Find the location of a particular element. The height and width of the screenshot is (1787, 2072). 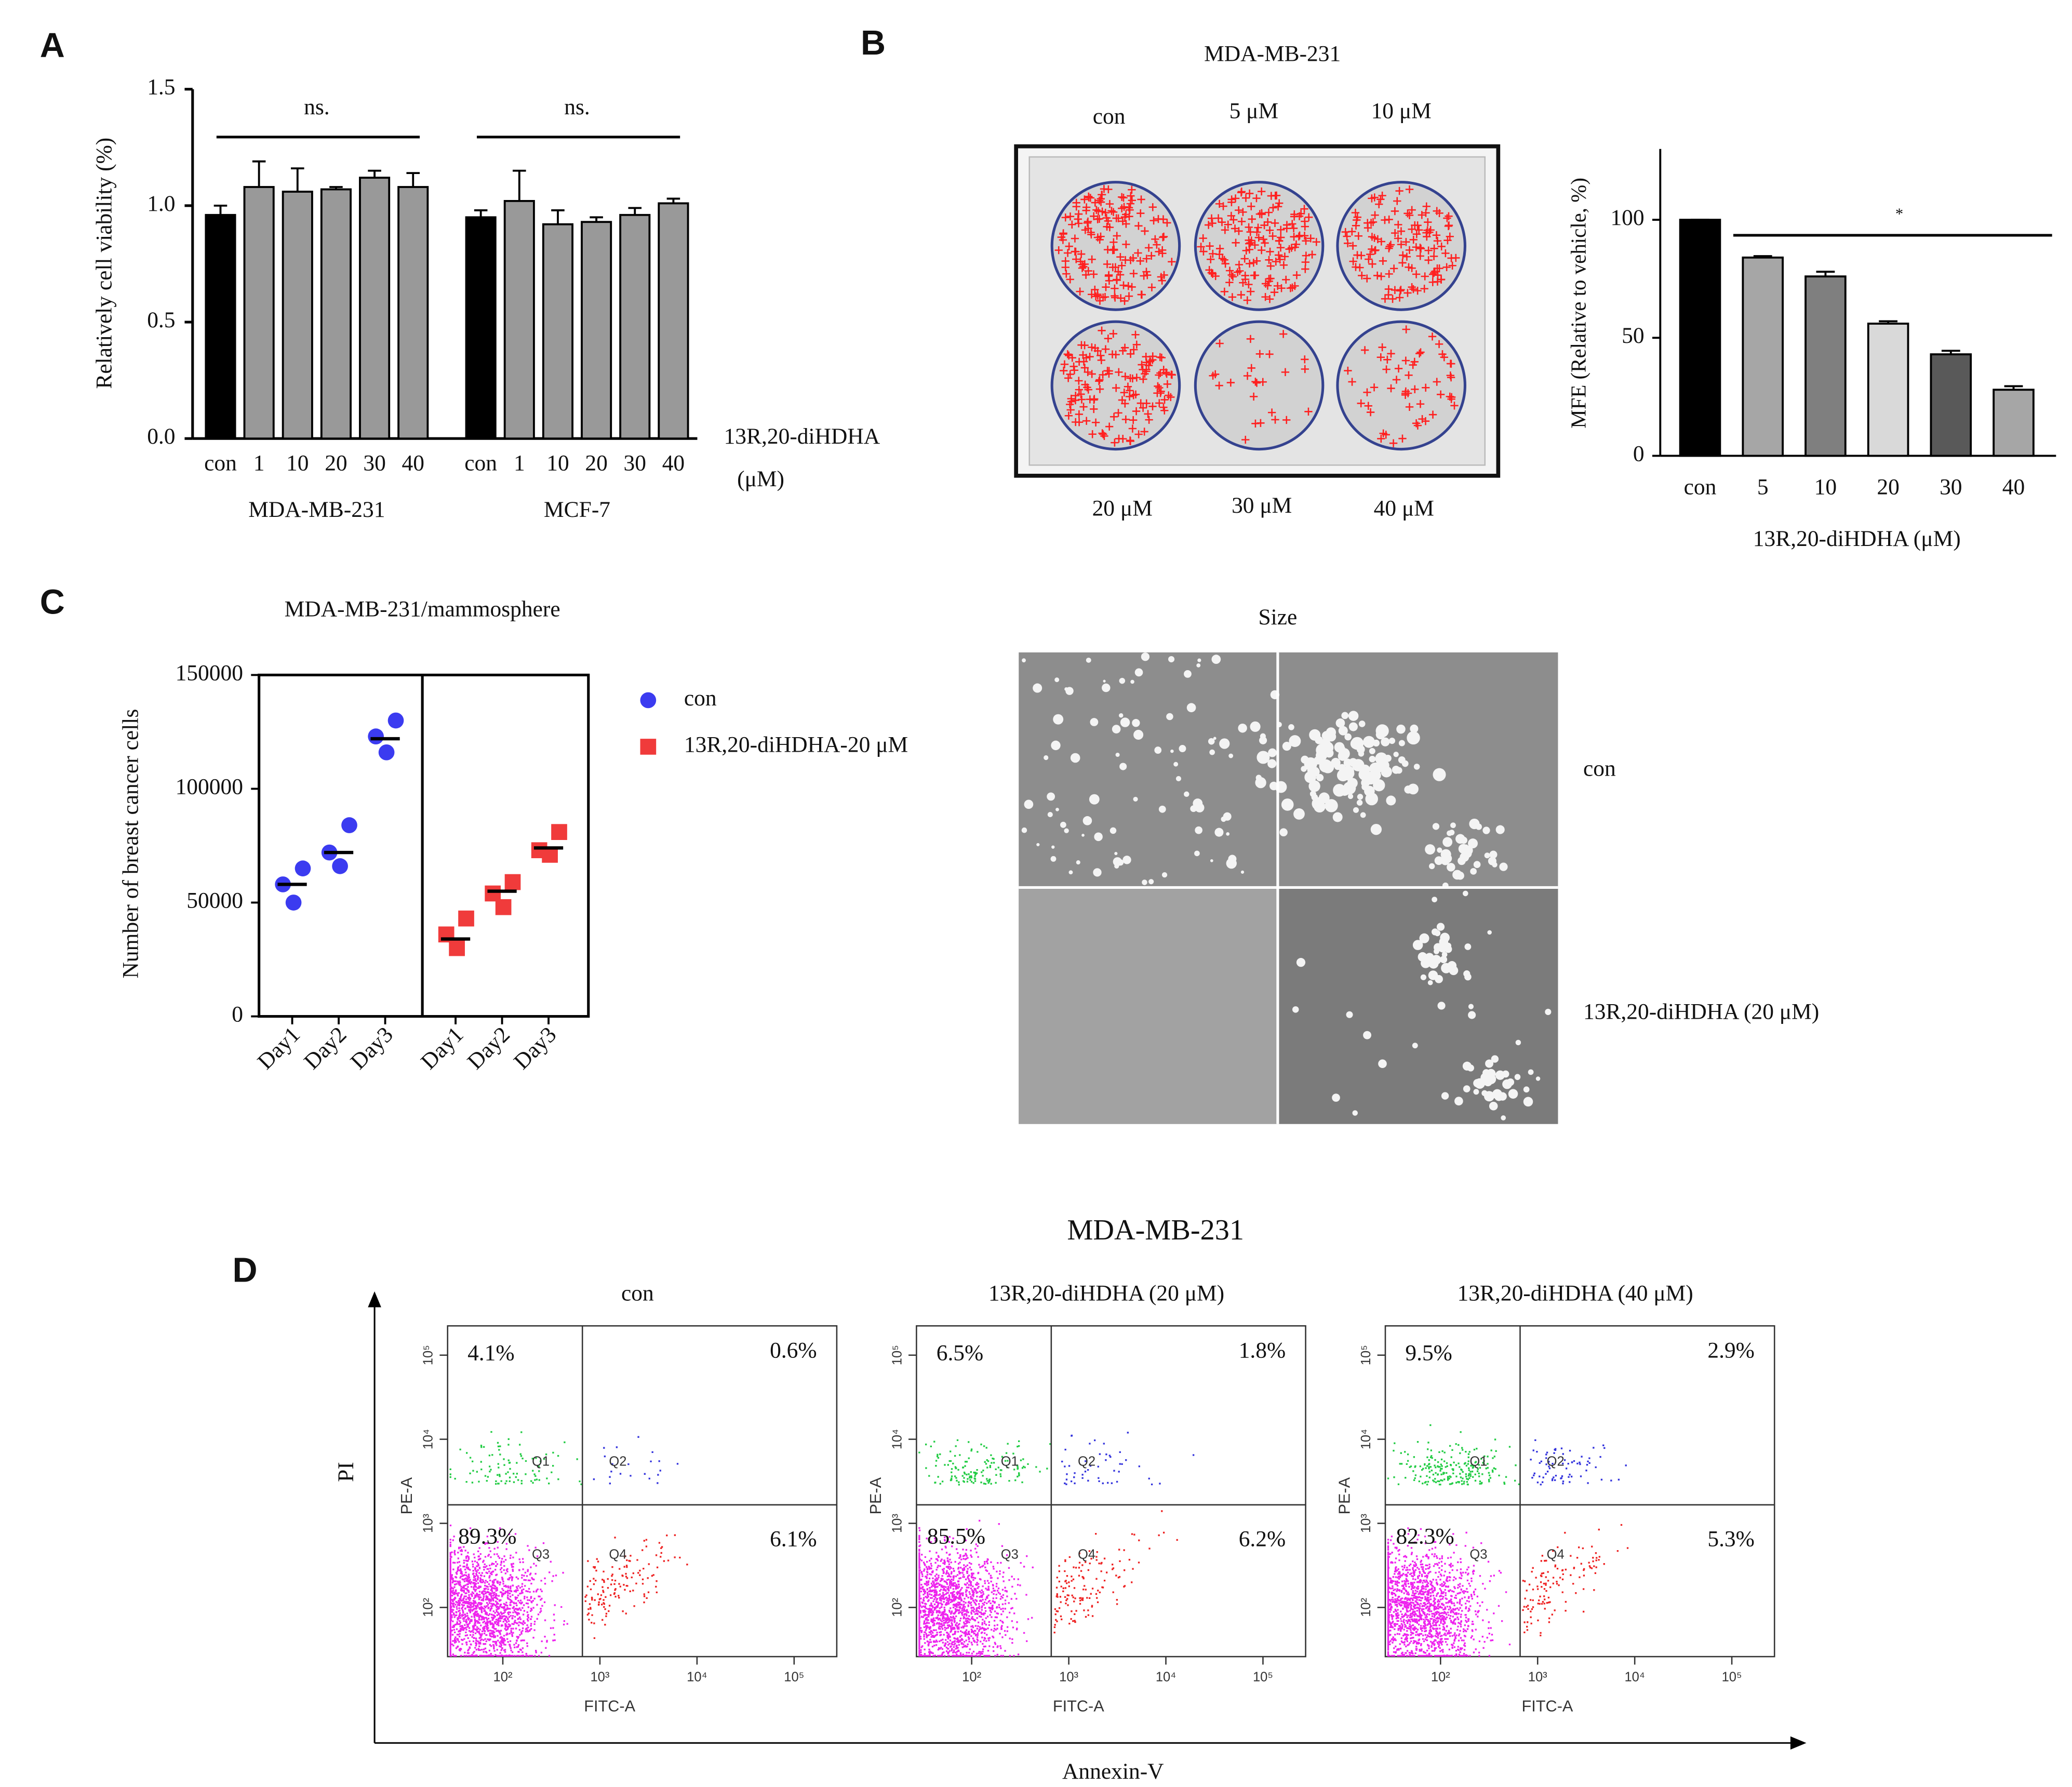

annotation: * is located at coordinates (1899, 214).